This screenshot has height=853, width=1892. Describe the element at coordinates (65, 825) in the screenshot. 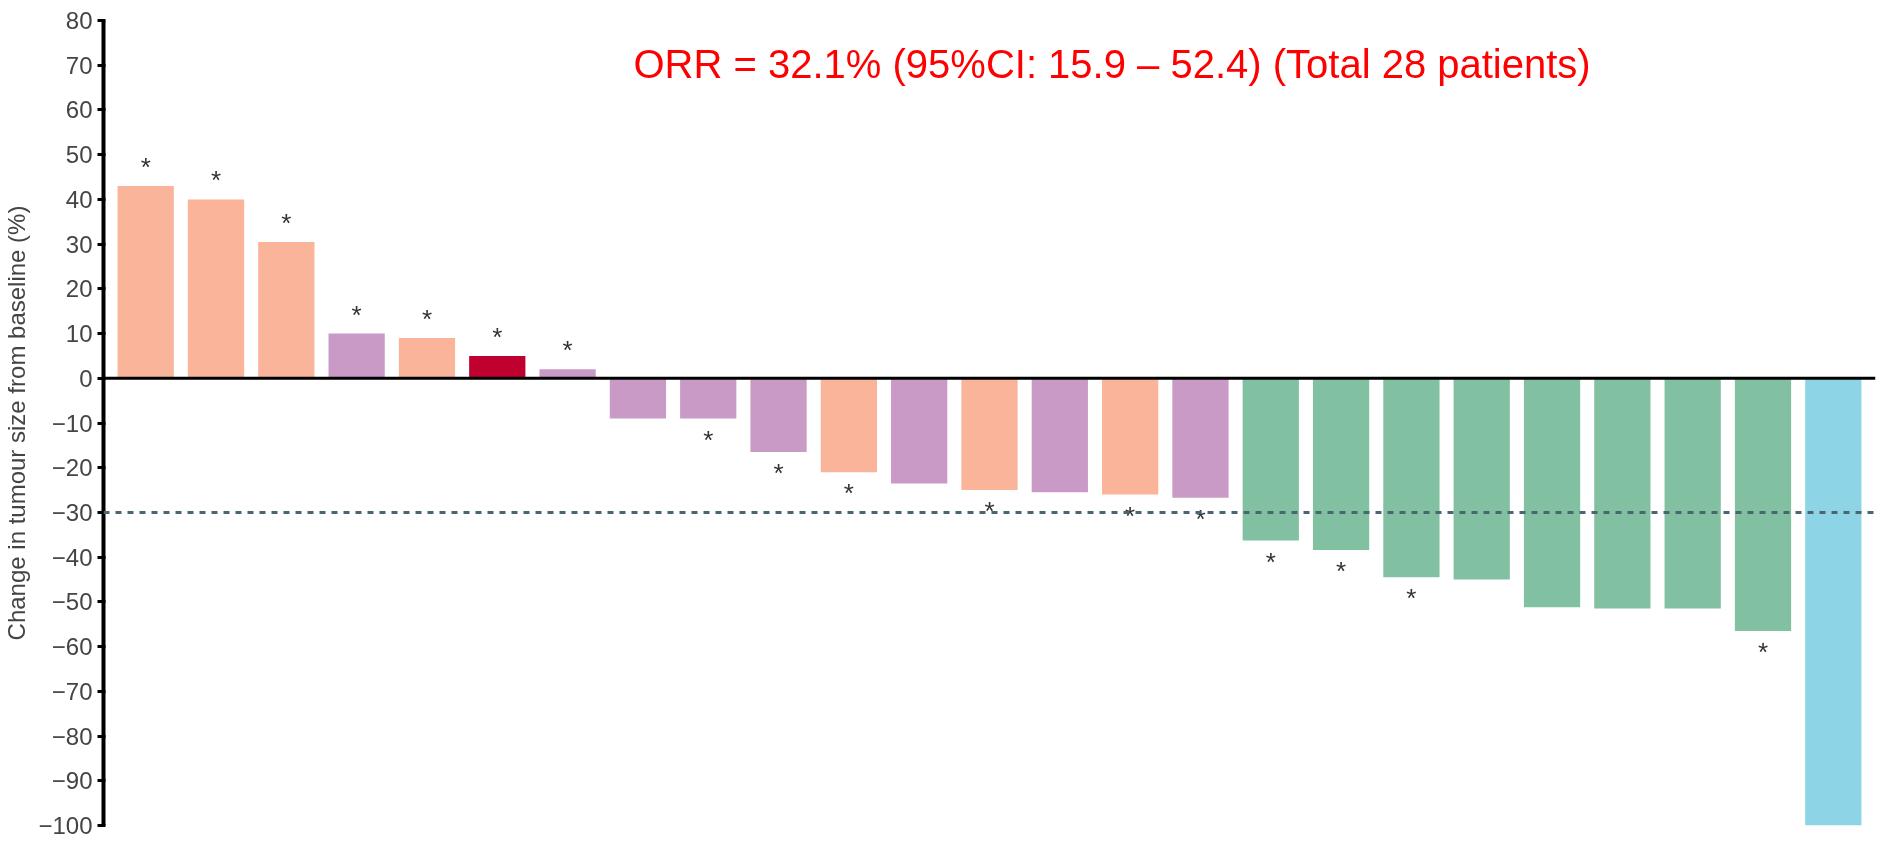

I see `y-tick-label: −100` at that location.